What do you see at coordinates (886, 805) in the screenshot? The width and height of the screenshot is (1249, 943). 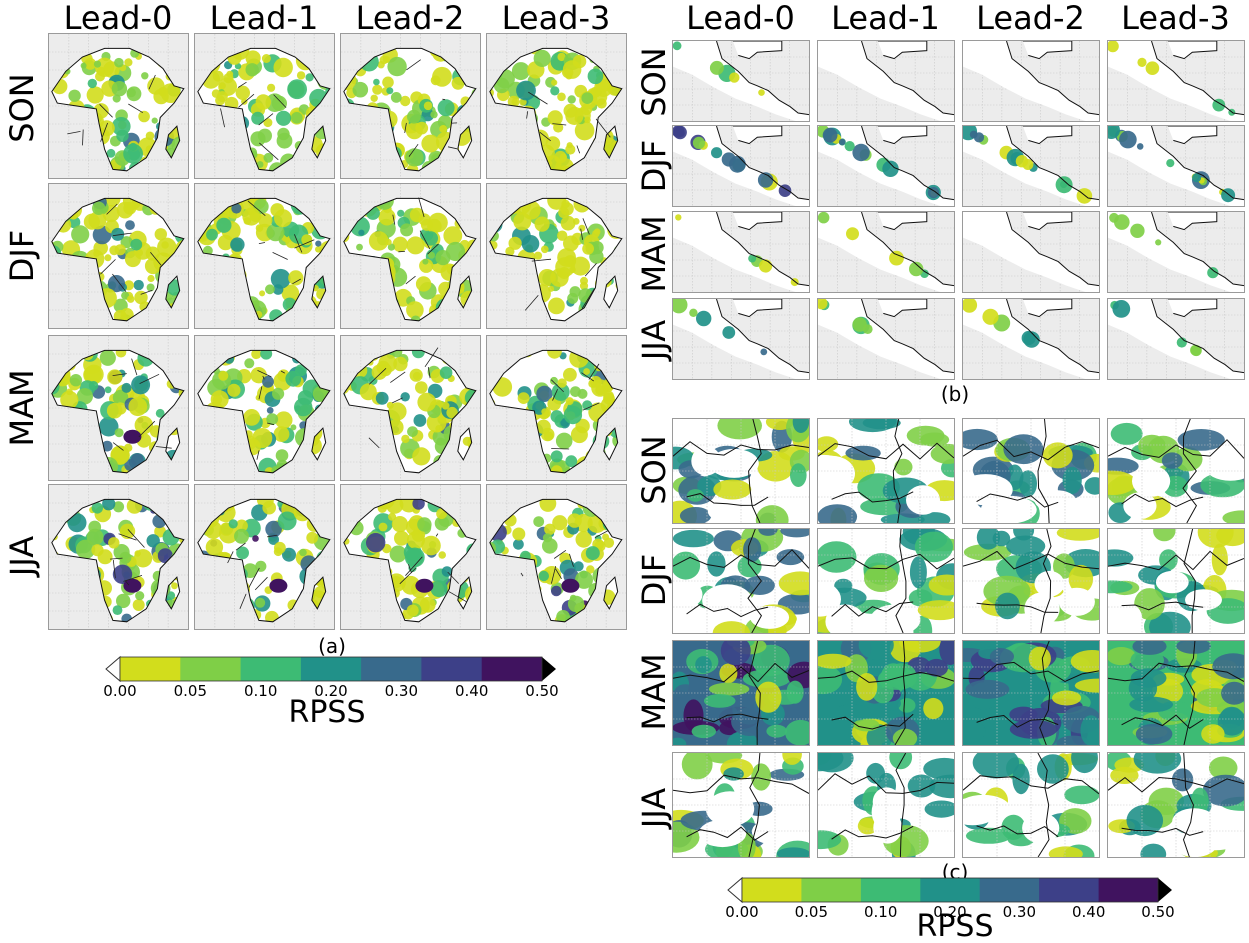 I see `map-asia-jja-lead1` at bounding box center [886, 805].